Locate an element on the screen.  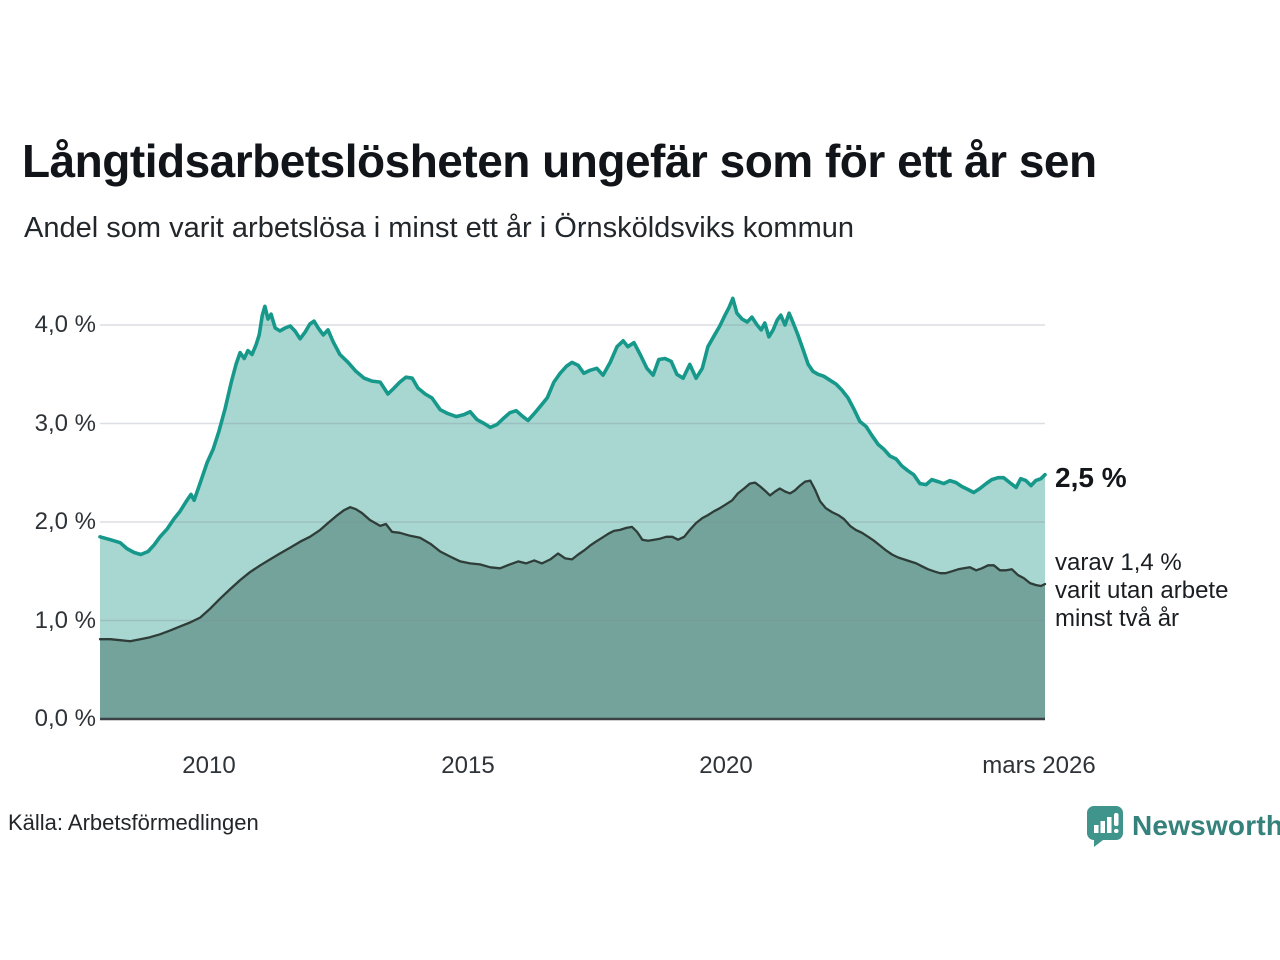
y-tick-label: 2,0 % is located at coordinates (65, 521).